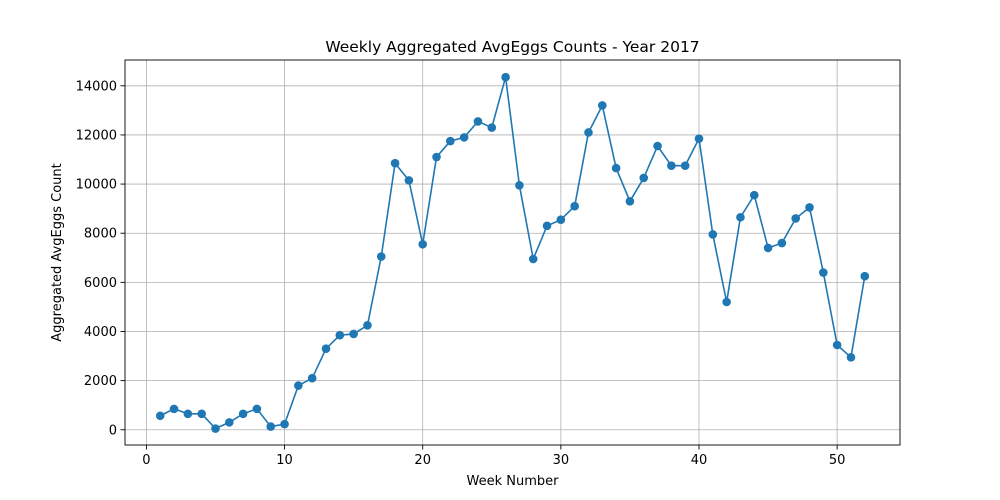 This screenshot has width=1000, height=500. What do you see at coordinates (96, 135) in the screenshot?
I see `y-tick-label: 12000` at bounding box center [96, 135].